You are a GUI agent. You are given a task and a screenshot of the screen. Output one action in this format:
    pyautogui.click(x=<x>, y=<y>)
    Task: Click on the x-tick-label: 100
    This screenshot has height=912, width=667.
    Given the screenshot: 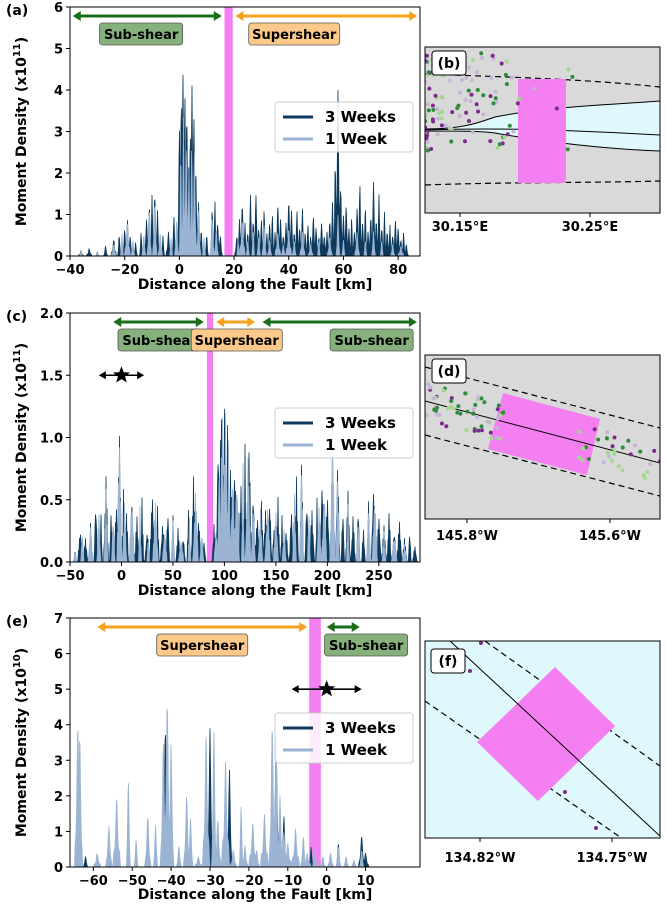 What is the action you would take?
    pyautogui.click(x=224, y=576)
    